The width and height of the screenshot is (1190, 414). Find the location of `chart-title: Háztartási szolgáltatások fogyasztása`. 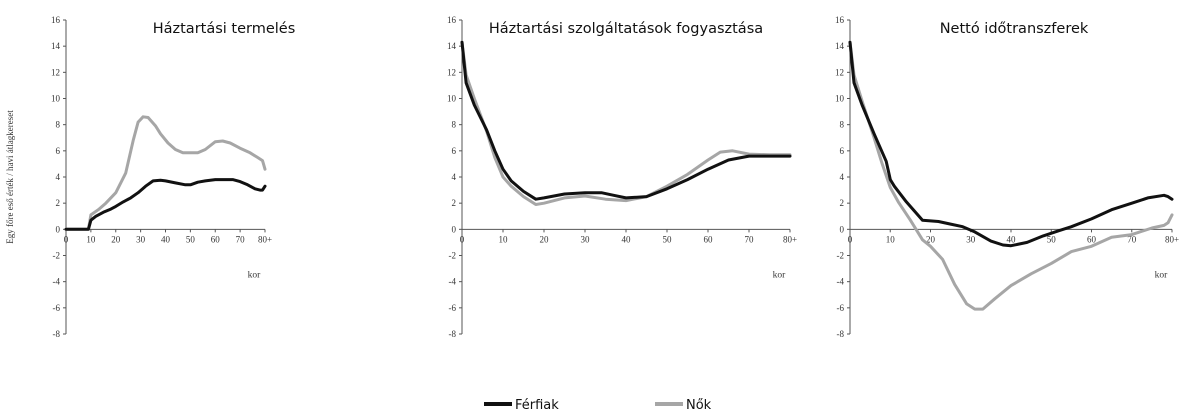

chart-title: Háztartási szolgáltatások fogyasztása is located at coordinates (626, 29).